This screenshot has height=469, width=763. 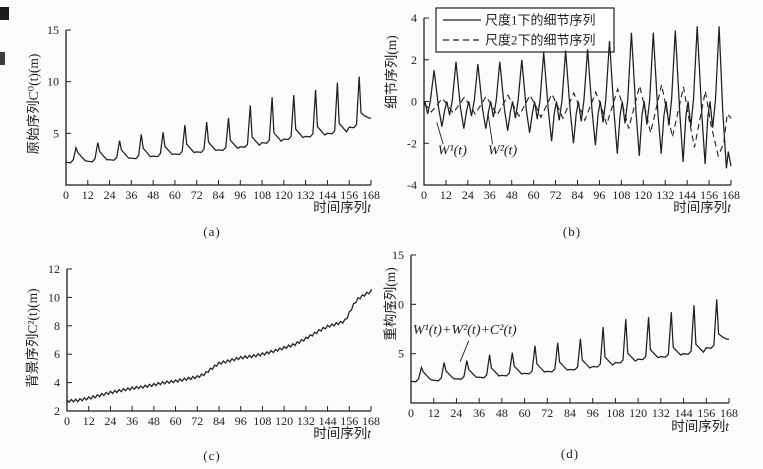 What do you see at coordinates (465, 330) in the screenshot?
I see `annotation-label: W¹(t)+W²(t)+C²(t)` at bounding box center [465, 330].